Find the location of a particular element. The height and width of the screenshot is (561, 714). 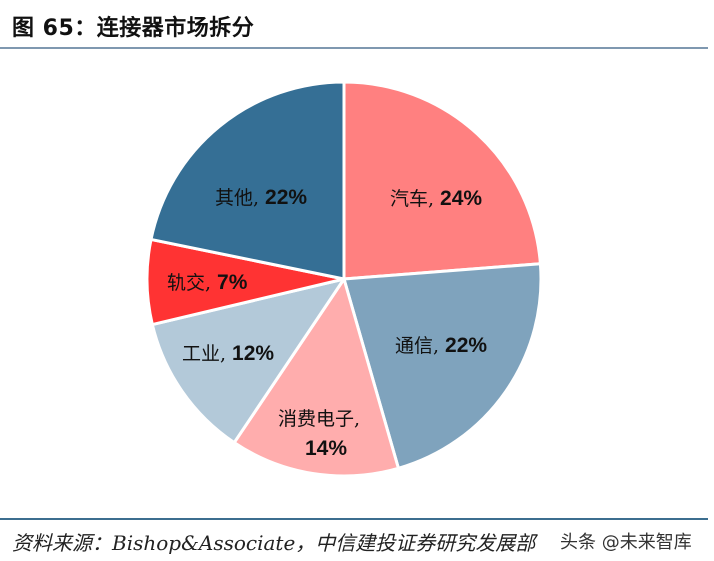

watermark: 头条 @未来智库 is located at coordinates (626, 542).